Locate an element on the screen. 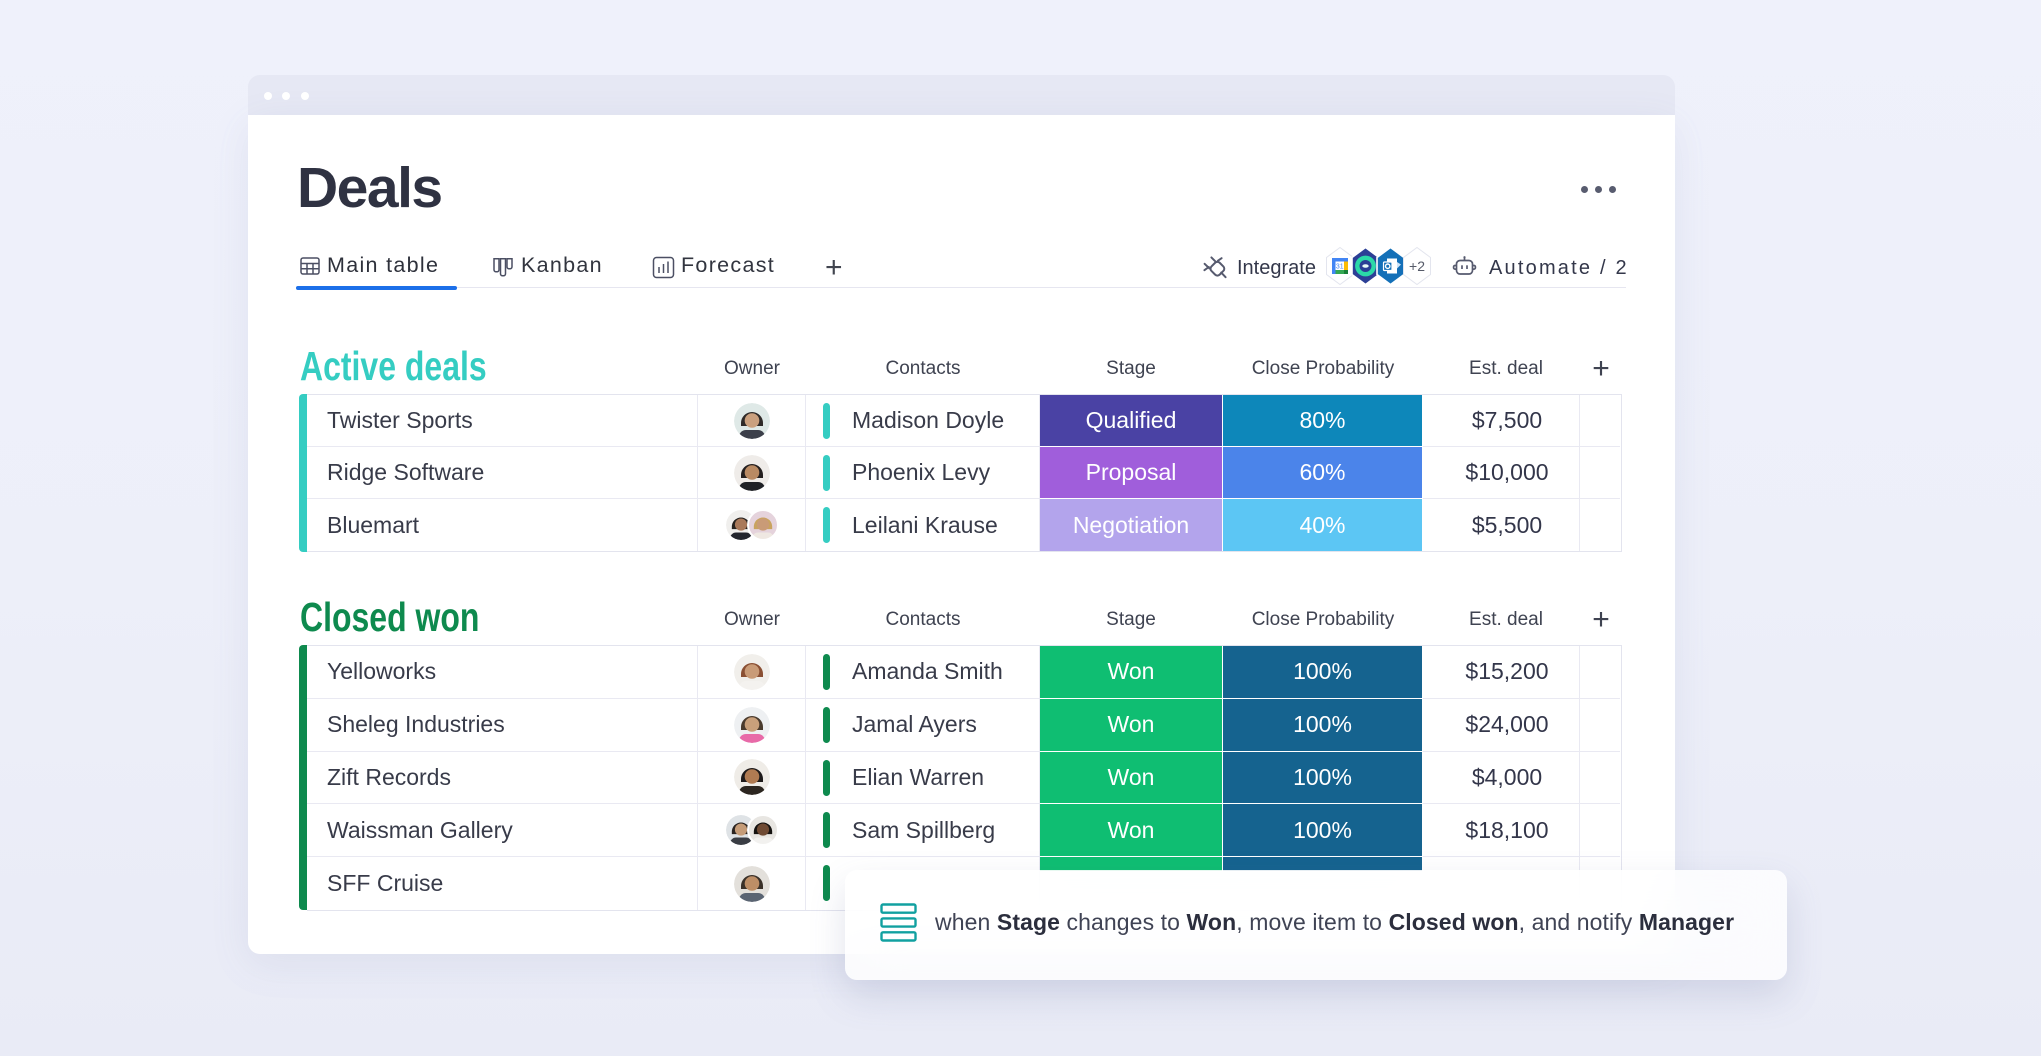 This screenshot has width=2041, height=1056. svg-text: +2 is located at coordinates (1417, 266).